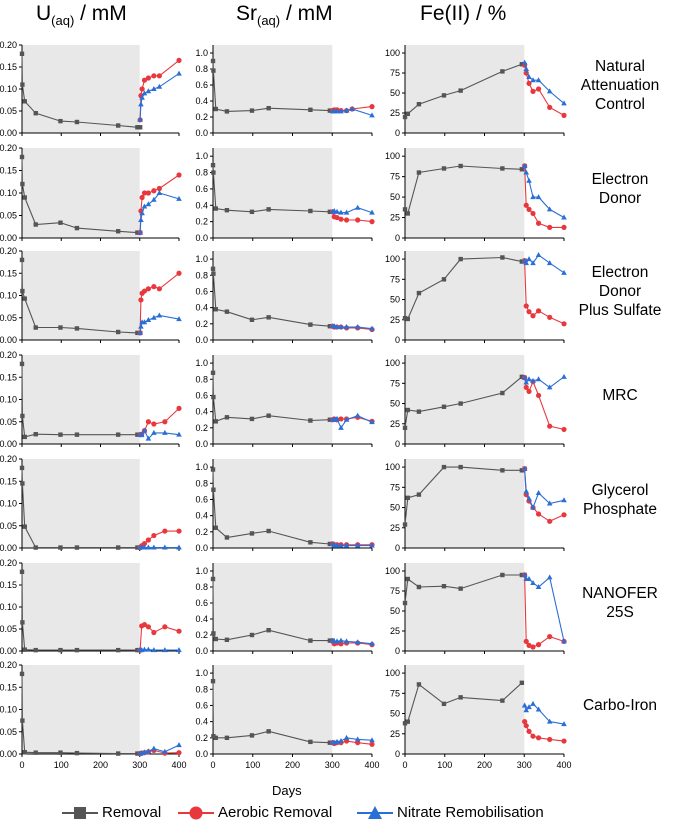  What do you see at coordinates (212, 765) in the screenshot?
I see `x-tick-label: 0` at bounding box center [212, 765].